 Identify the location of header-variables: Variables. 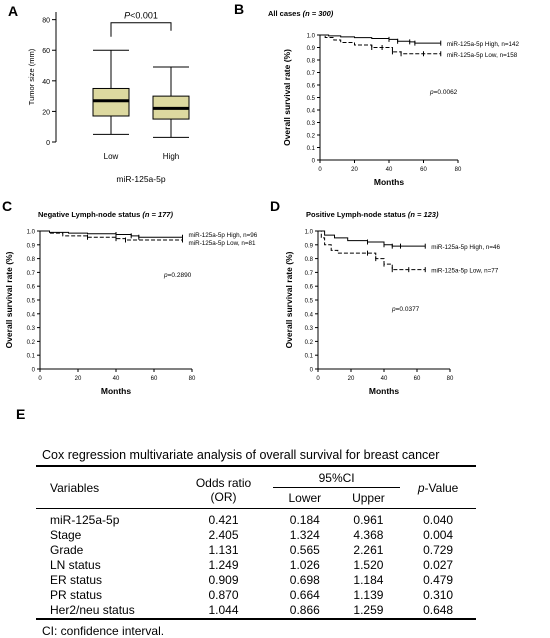
(75, 487).